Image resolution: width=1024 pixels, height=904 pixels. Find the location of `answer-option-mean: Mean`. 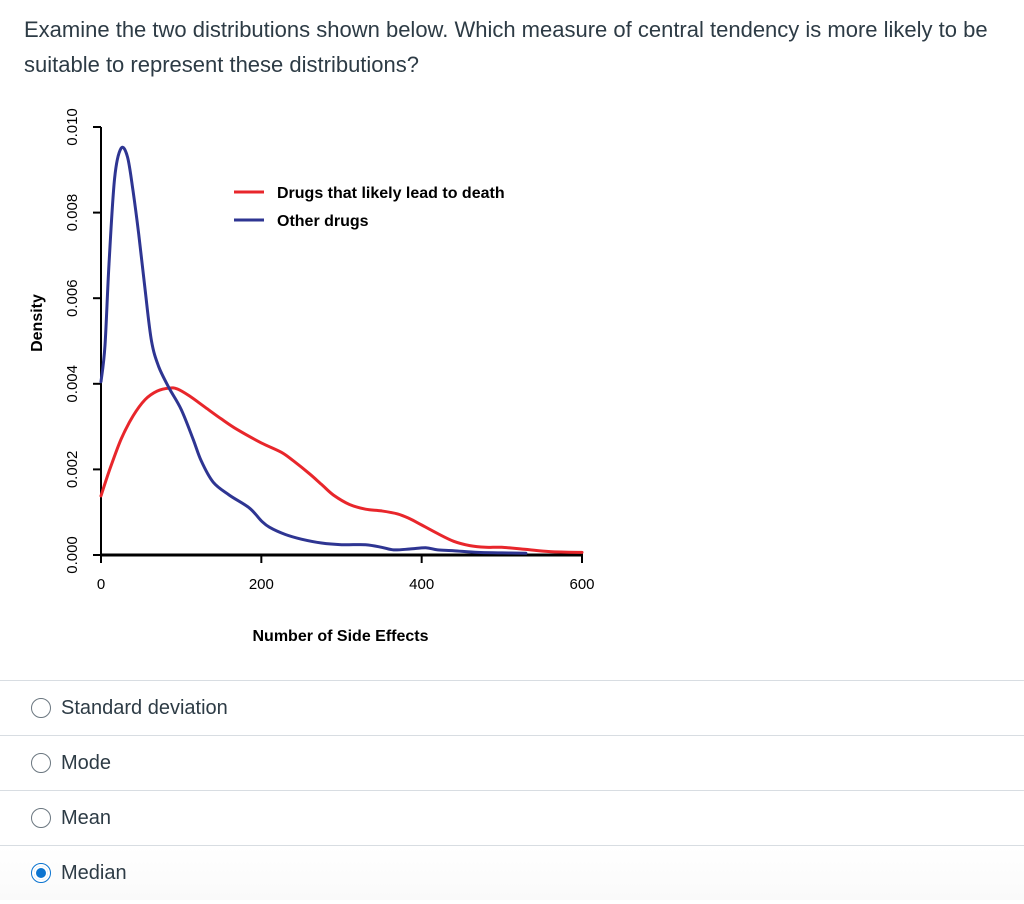

answer-option-mean: Mean is located at coordinates (512, 817).